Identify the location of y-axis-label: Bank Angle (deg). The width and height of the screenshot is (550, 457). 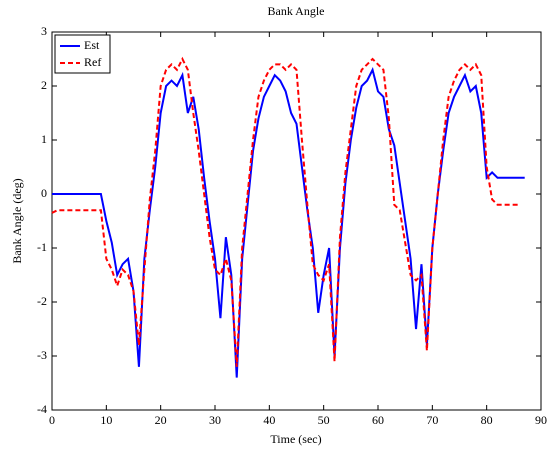
(17, 220).